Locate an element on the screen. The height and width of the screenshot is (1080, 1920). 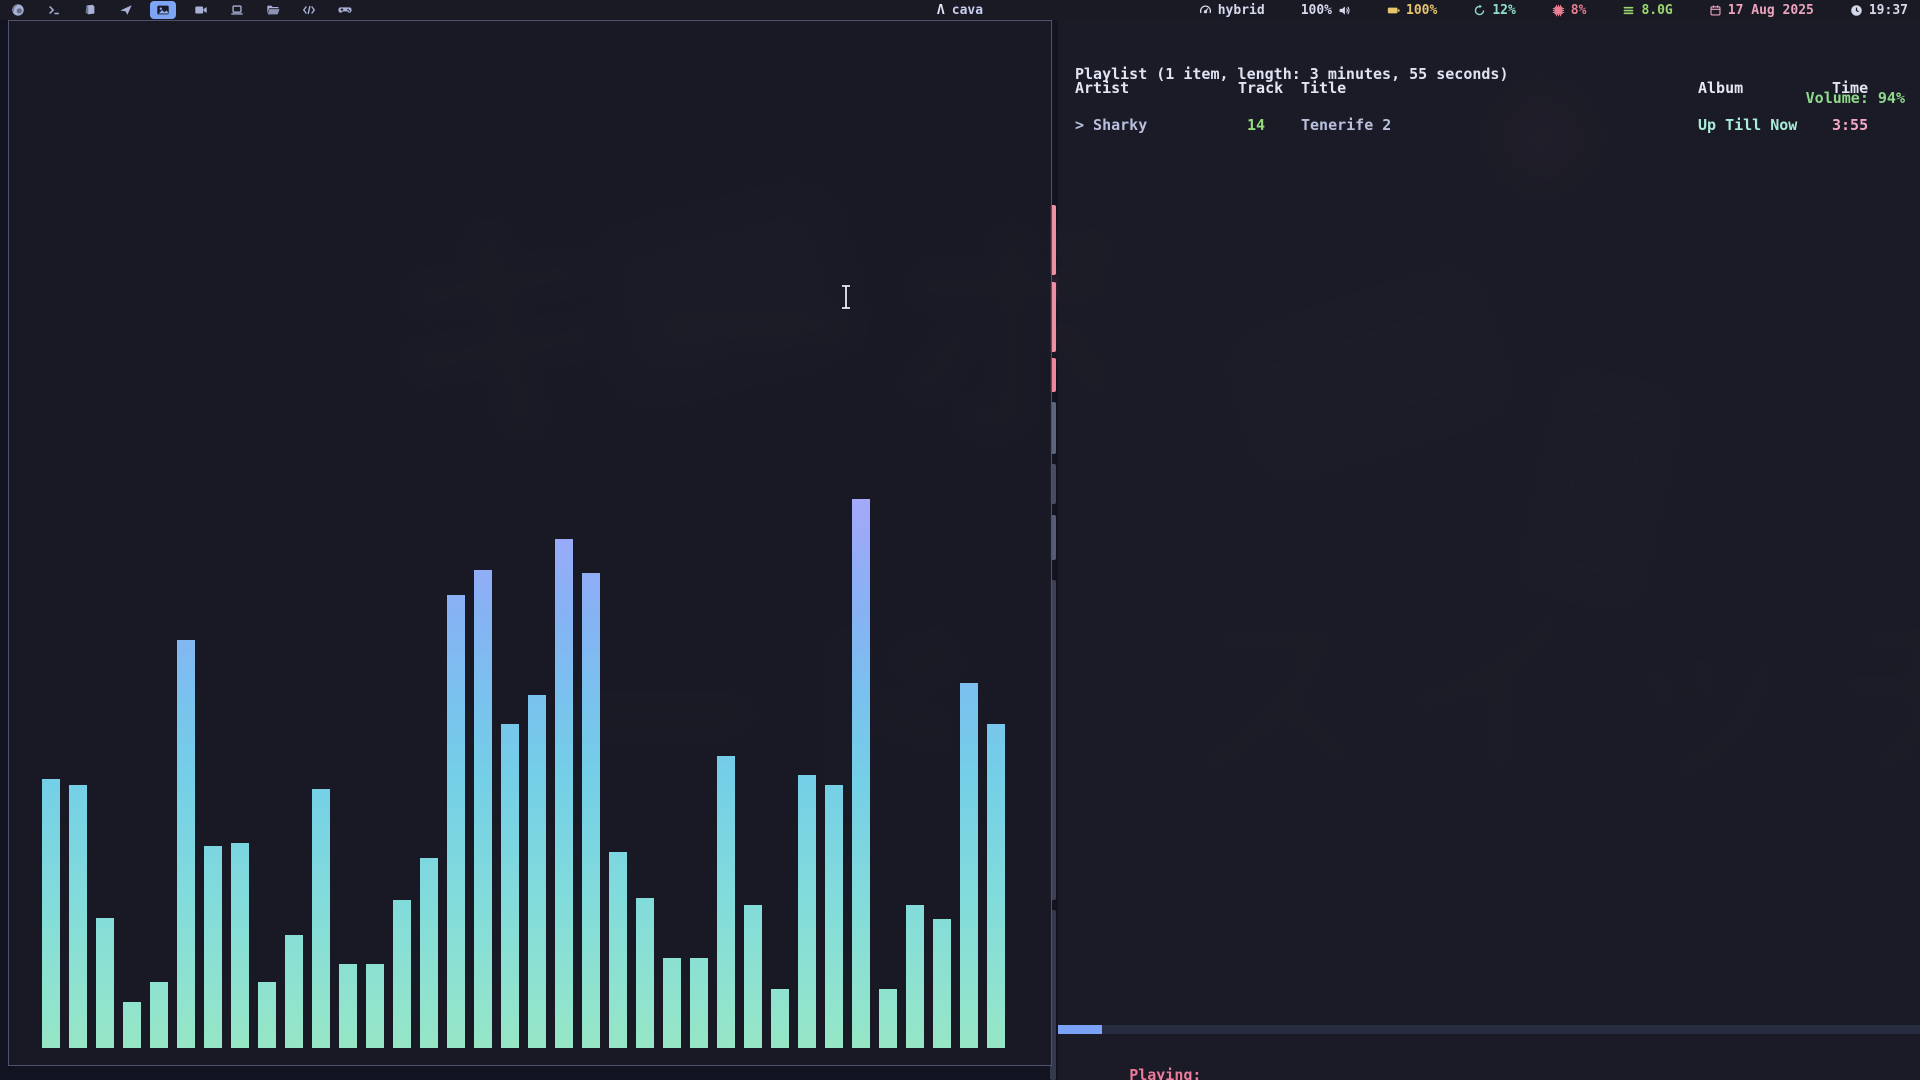
cava-logo-icon: Λ is located at coordinates (940, 10).